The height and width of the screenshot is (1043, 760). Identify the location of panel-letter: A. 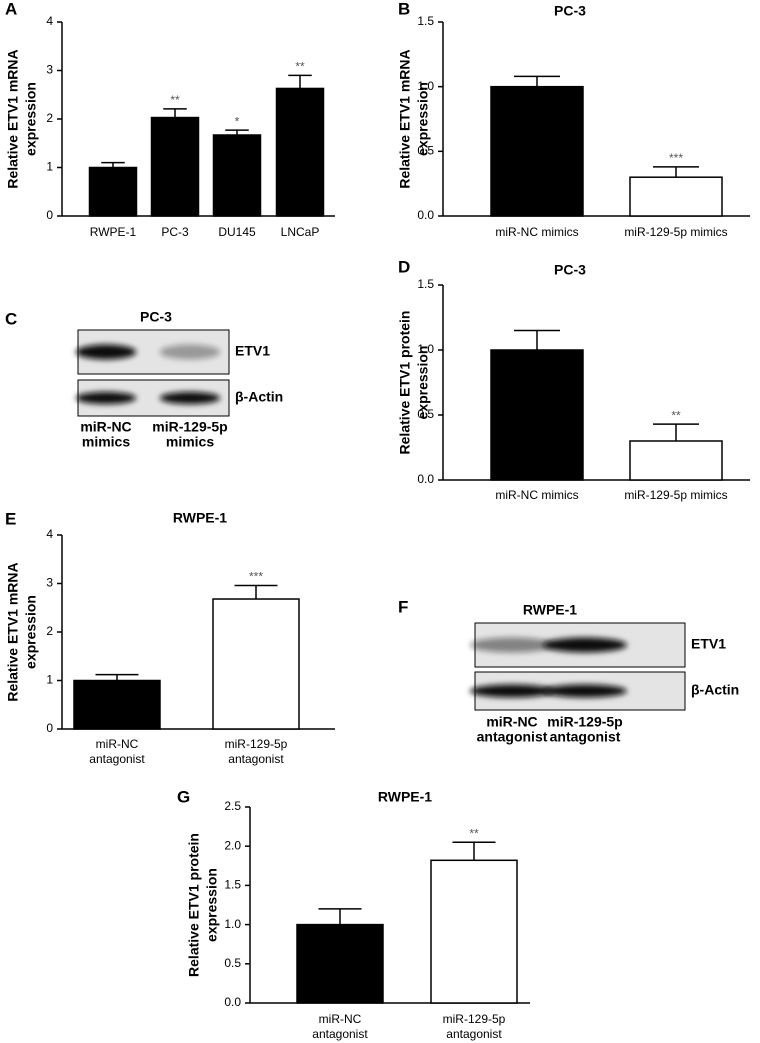
(11, 9).